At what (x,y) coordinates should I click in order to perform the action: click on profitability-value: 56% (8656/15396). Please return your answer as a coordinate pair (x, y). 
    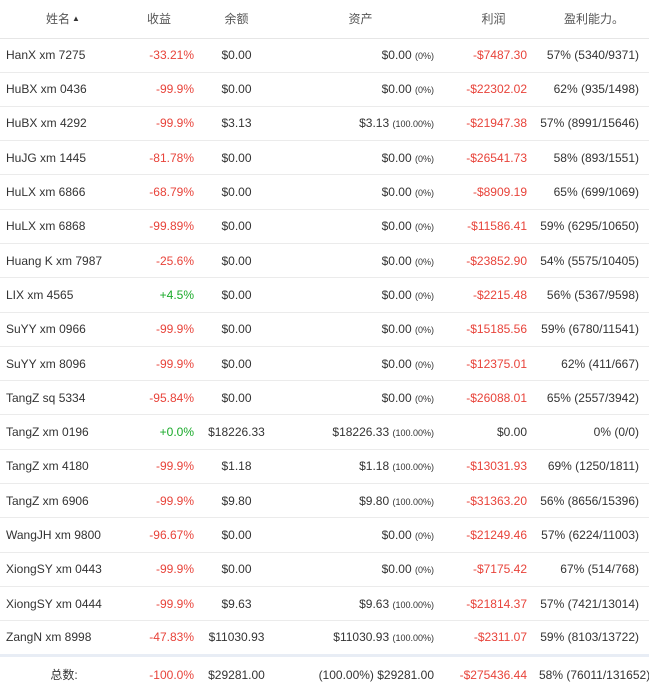
    Looking at the image, I should click on (594, 501).